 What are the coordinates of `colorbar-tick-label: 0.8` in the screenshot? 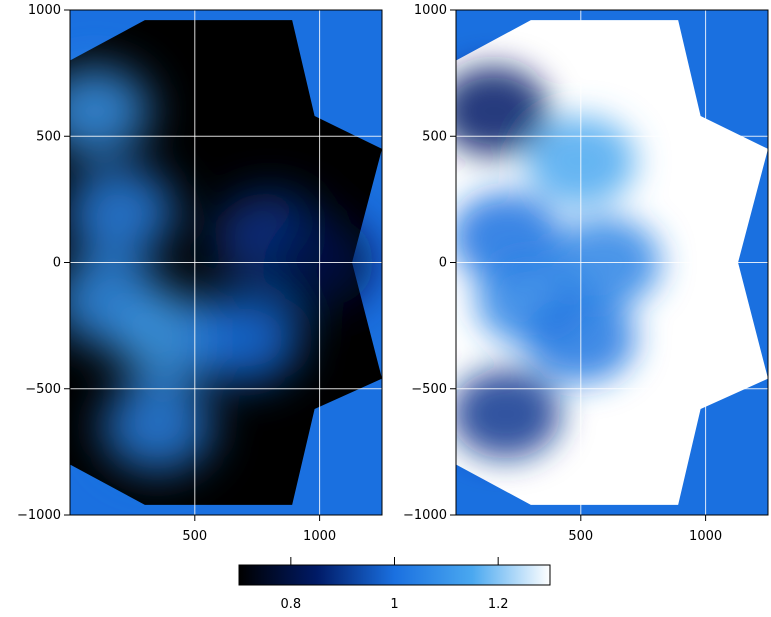 It's located at (290, 604).